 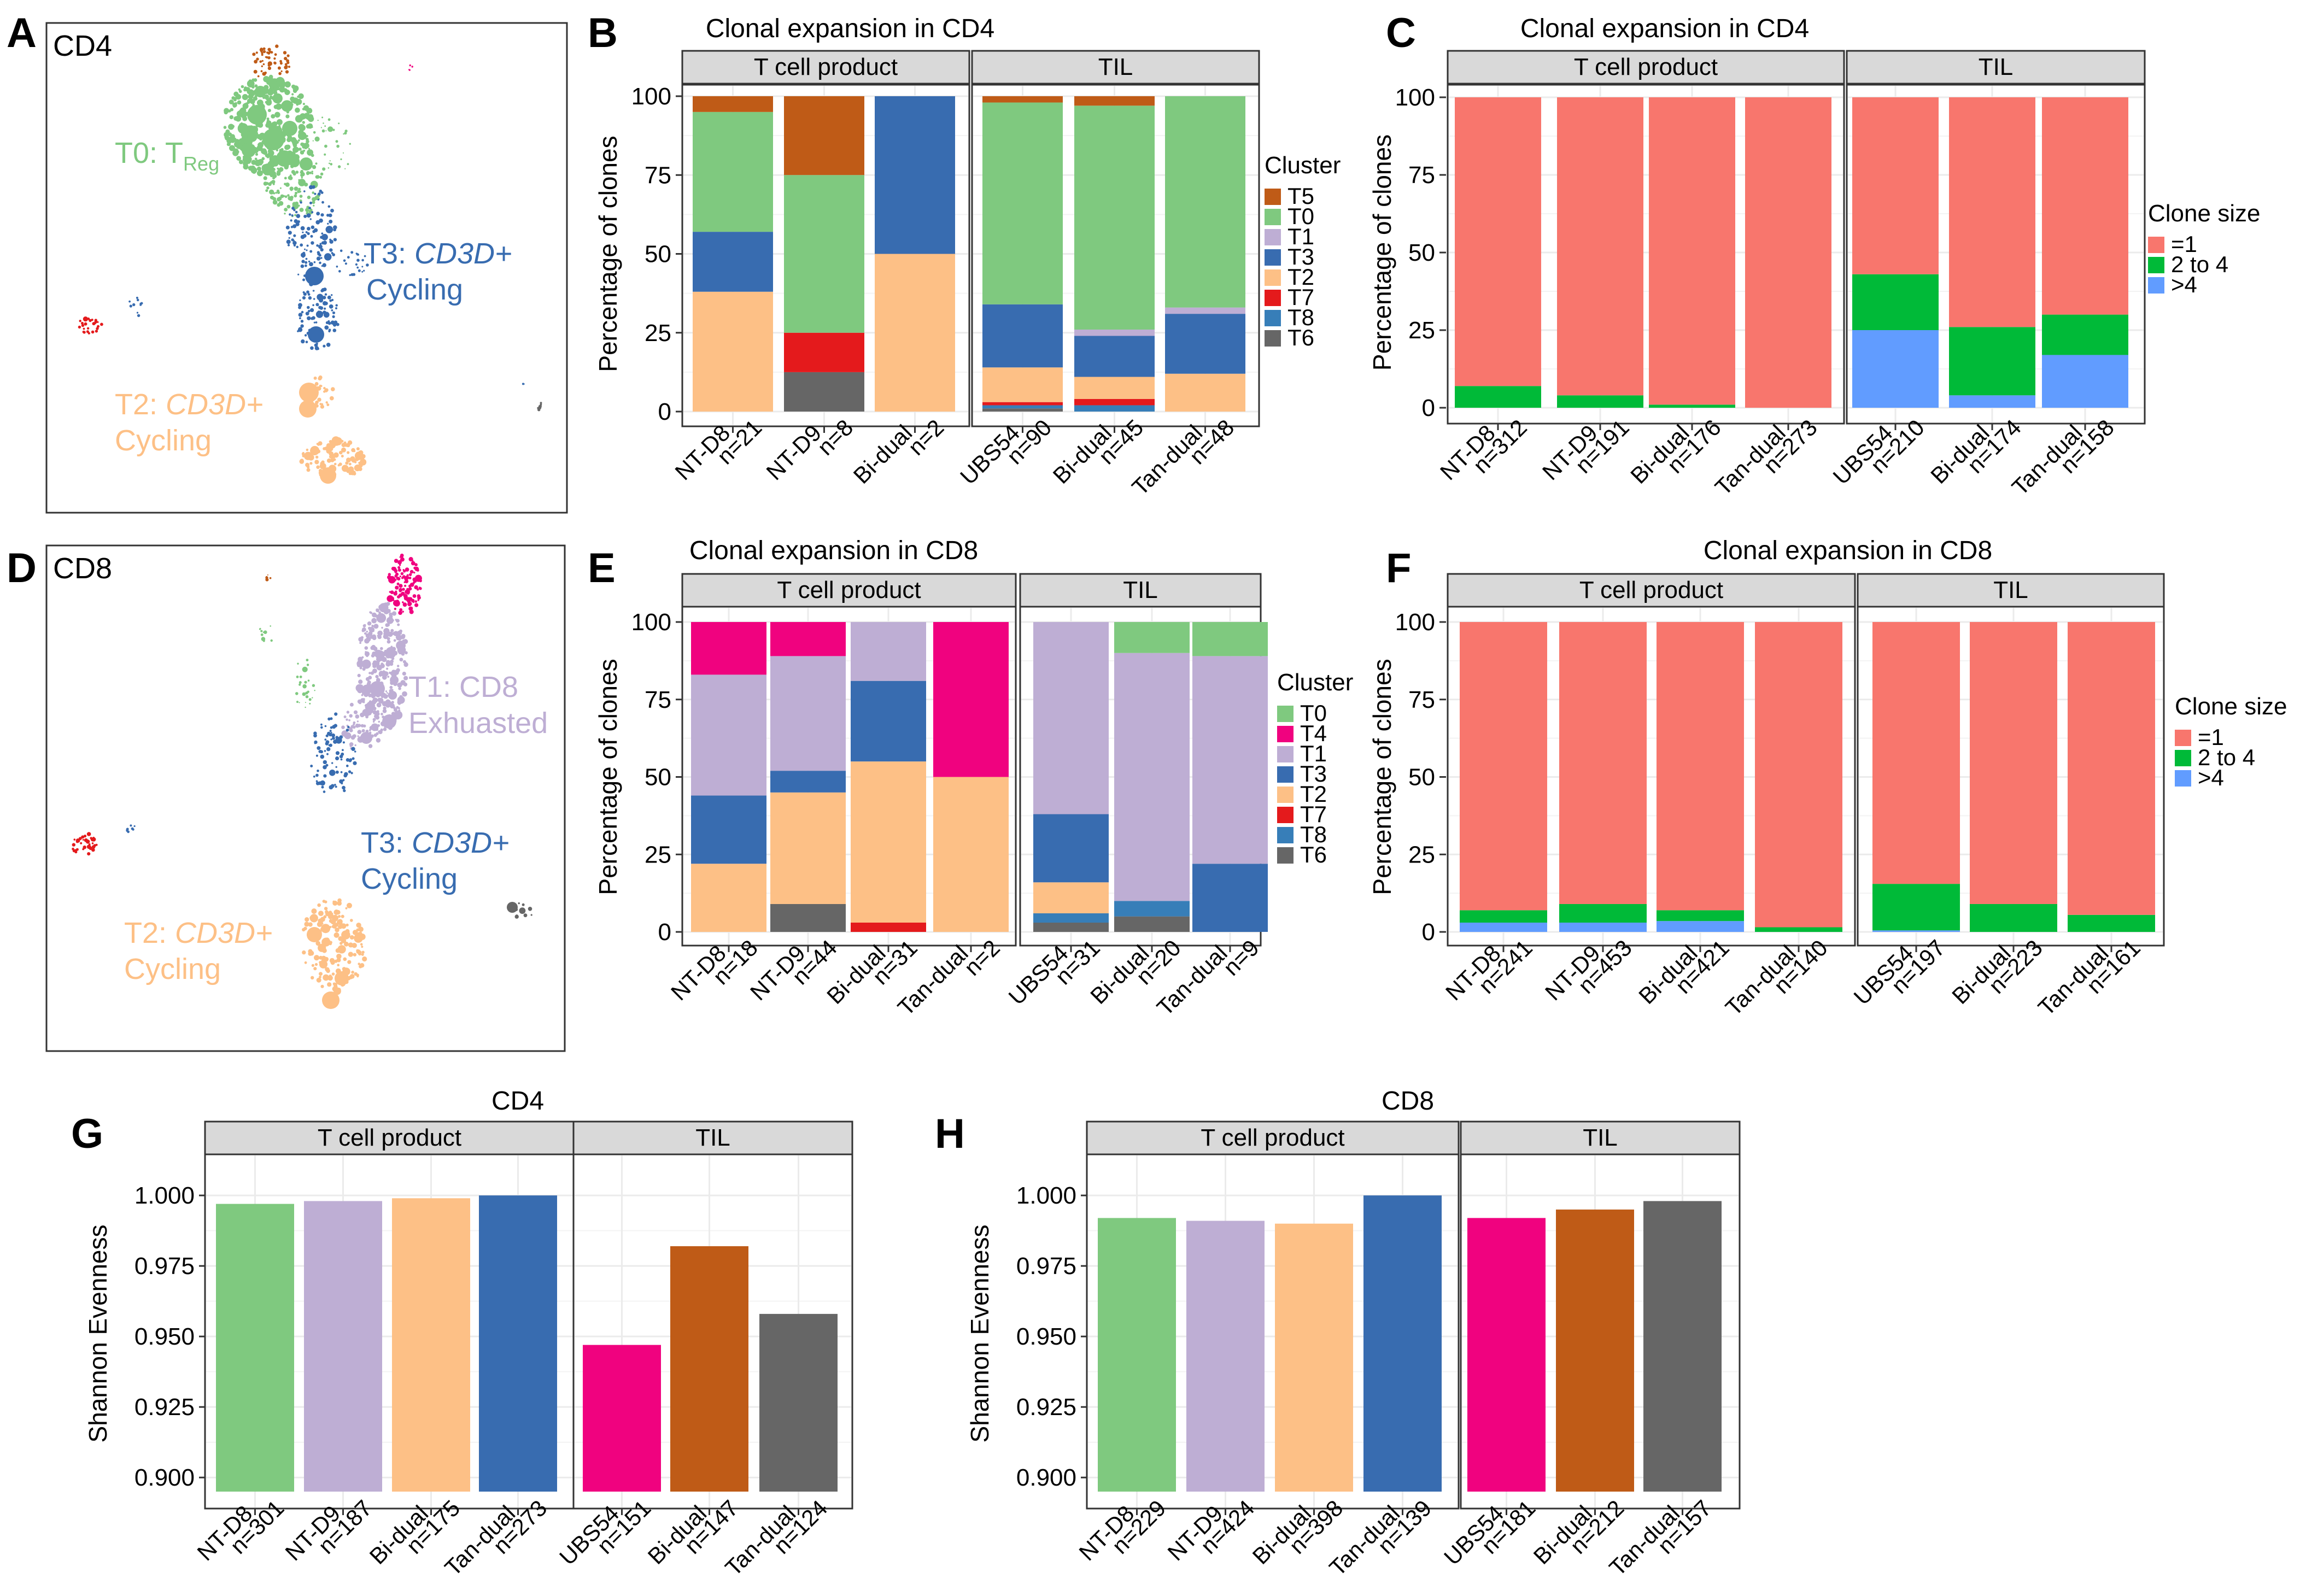 I want to click on facet-label: TIL, so click(x=1140, y=590).